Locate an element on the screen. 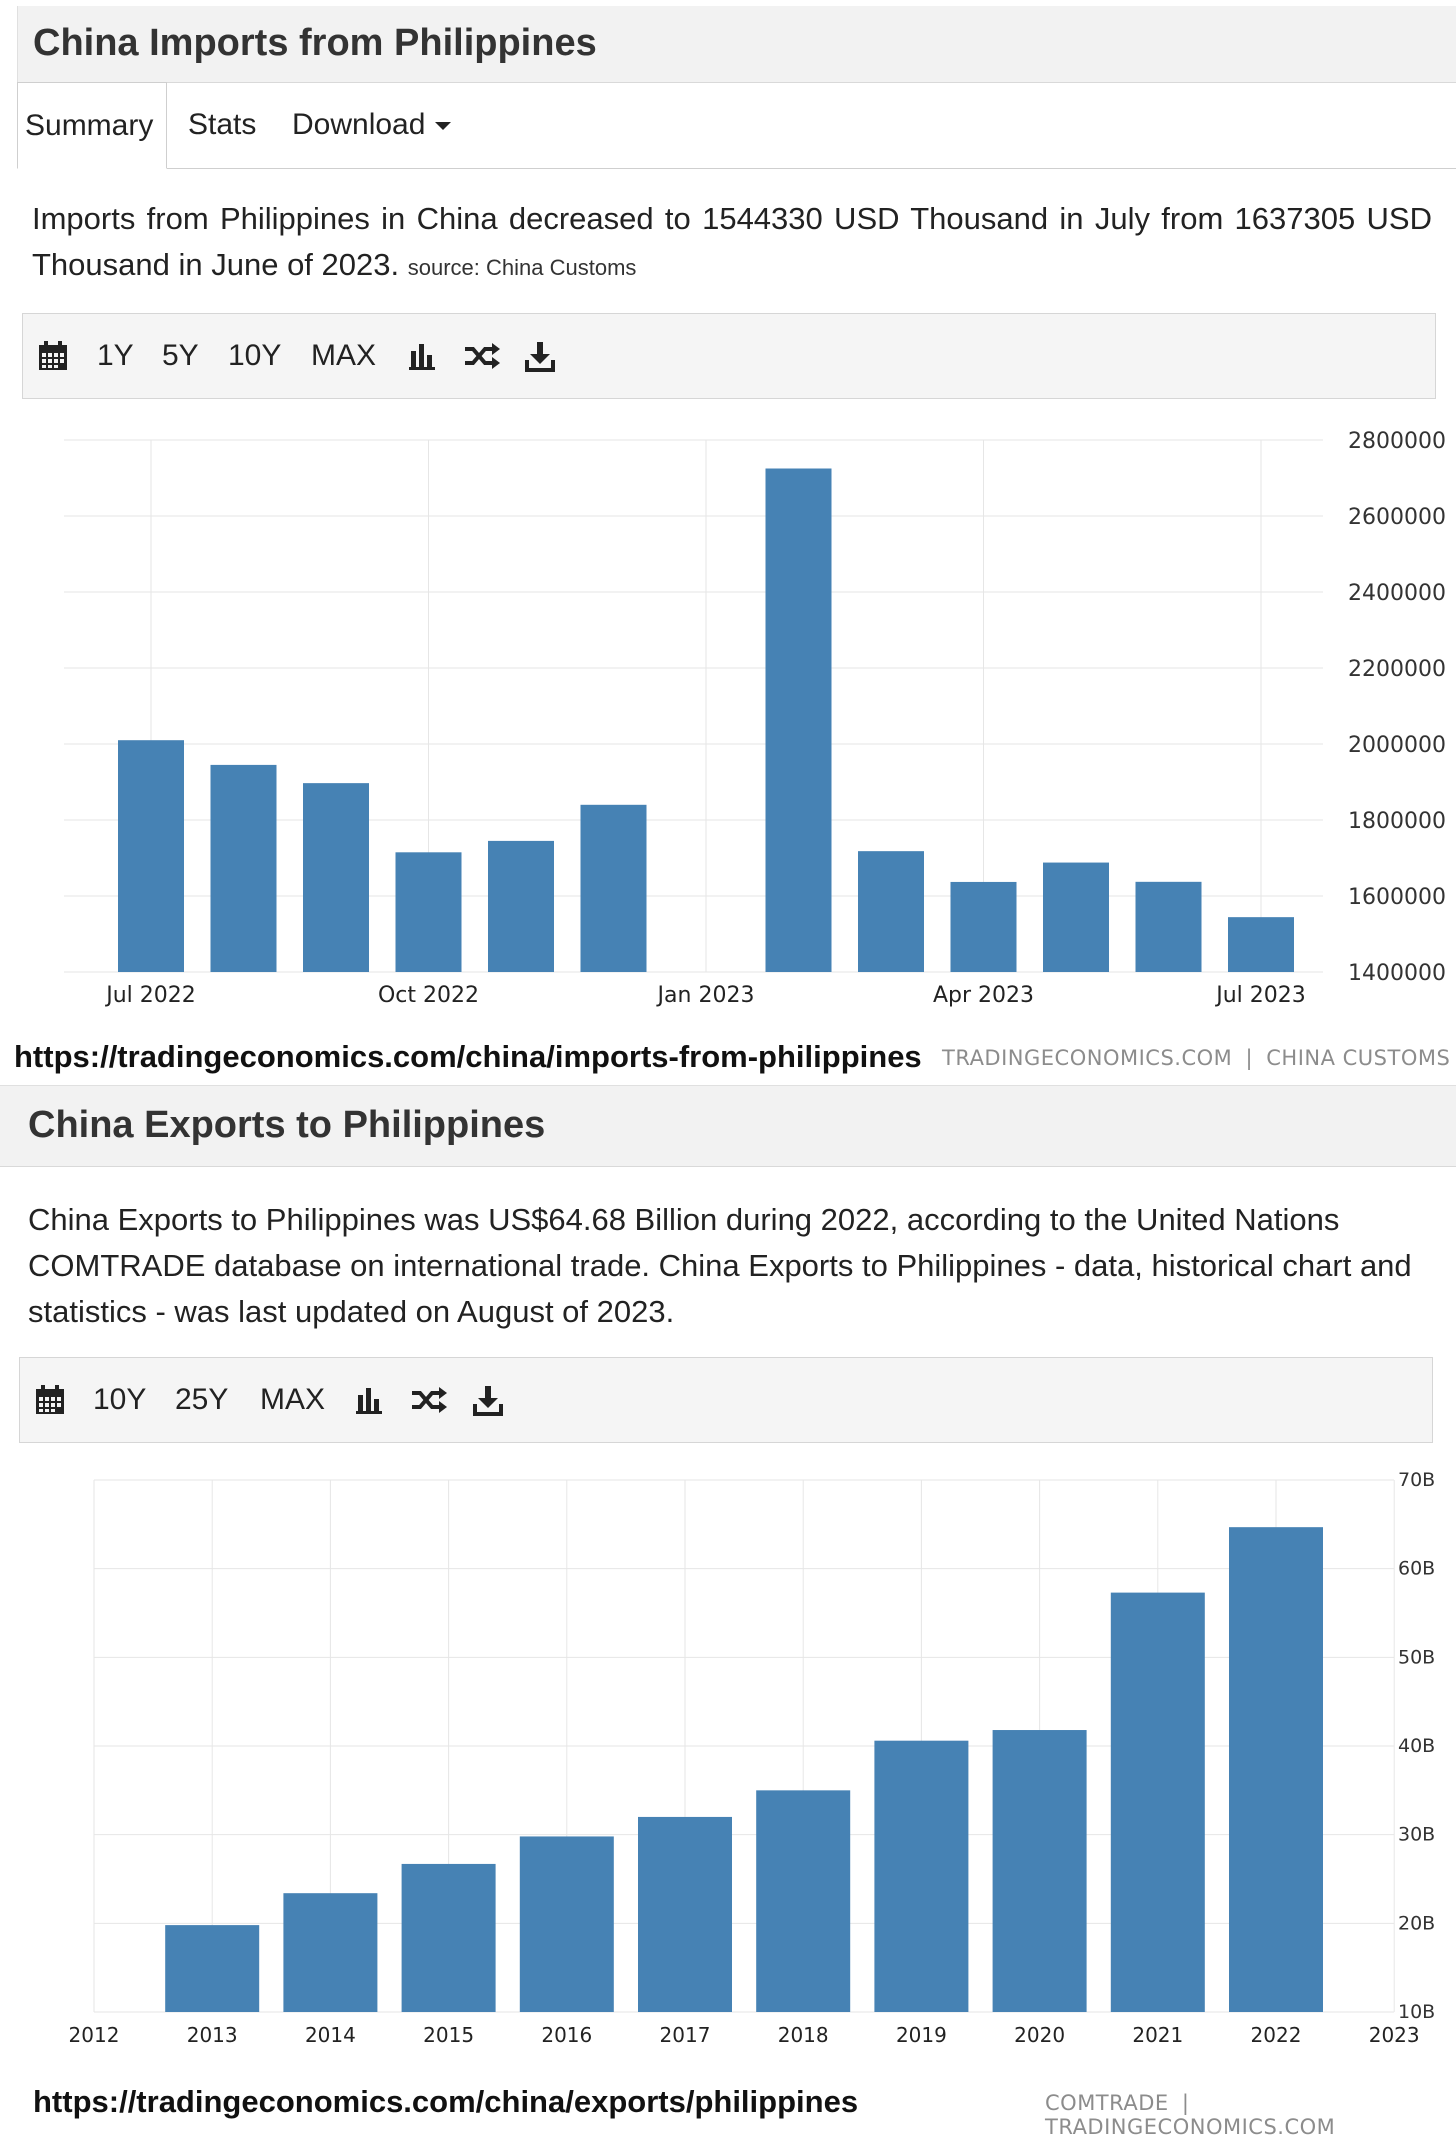 This screenshot has height=2141, width=1456. bar-2017 is located at coordinates (685, 1914).